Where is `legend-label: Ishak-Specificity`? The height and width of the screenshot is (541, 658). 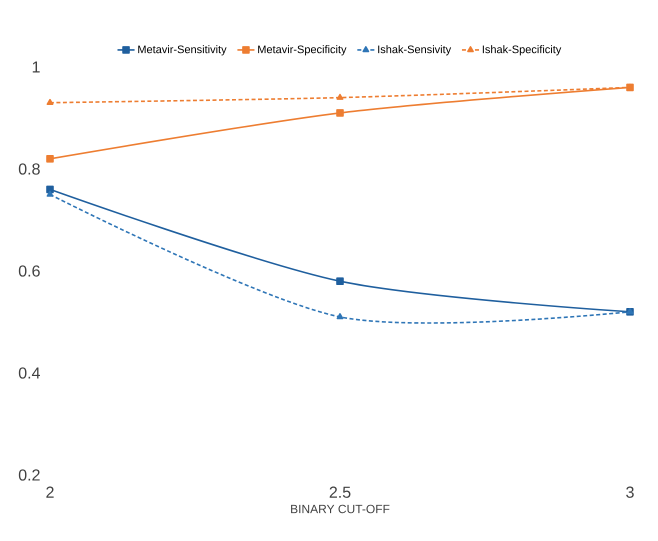
legend-label: Ishak-Specificity is located at coordinates (522, 50).